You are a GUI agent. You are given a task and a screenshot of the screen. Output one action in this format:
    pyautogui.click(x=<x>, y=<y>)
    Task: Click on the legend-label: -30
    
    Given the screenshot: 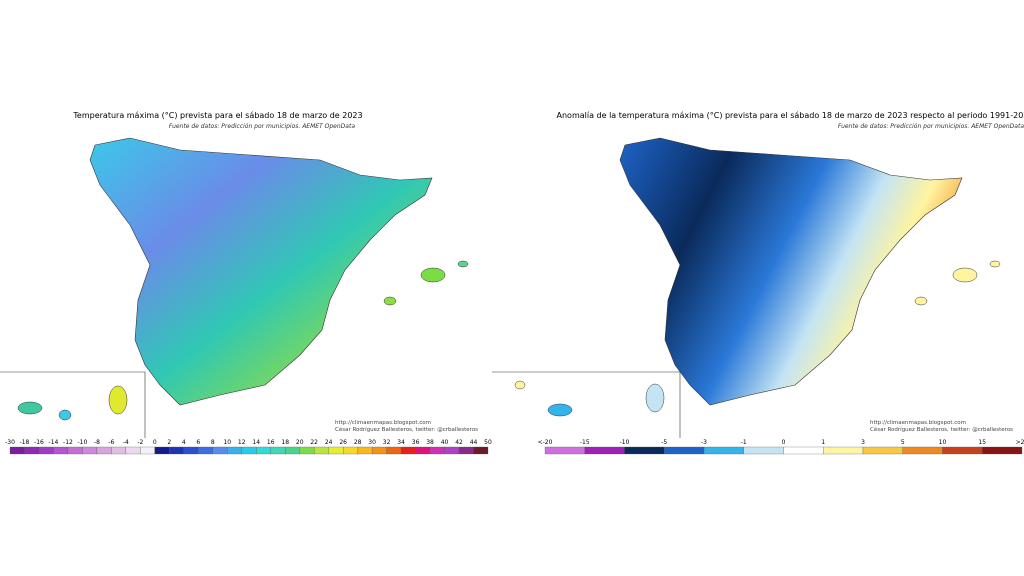 What is the action you would take?
    pyautogui.click(x=10, y=442)
    